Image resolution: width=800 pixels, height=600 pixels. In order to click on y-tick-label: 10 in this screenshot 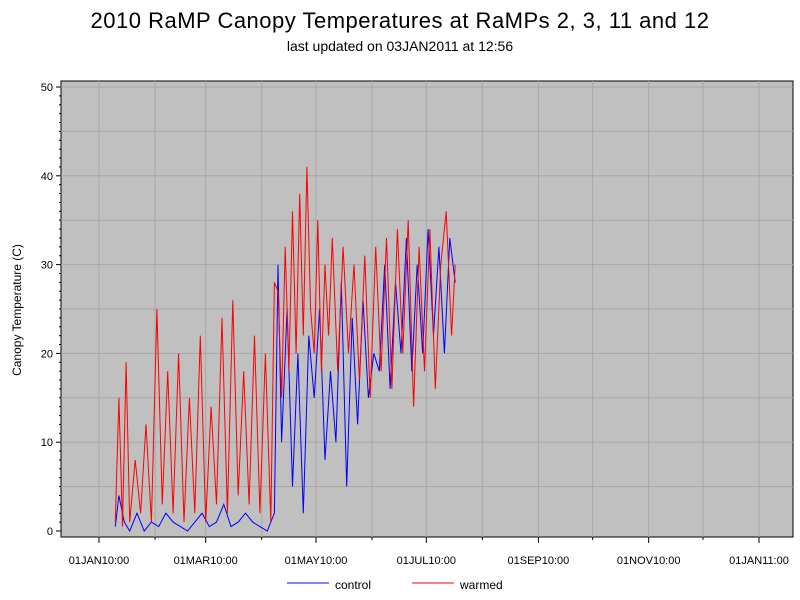, I will do `click(47, 443)`.